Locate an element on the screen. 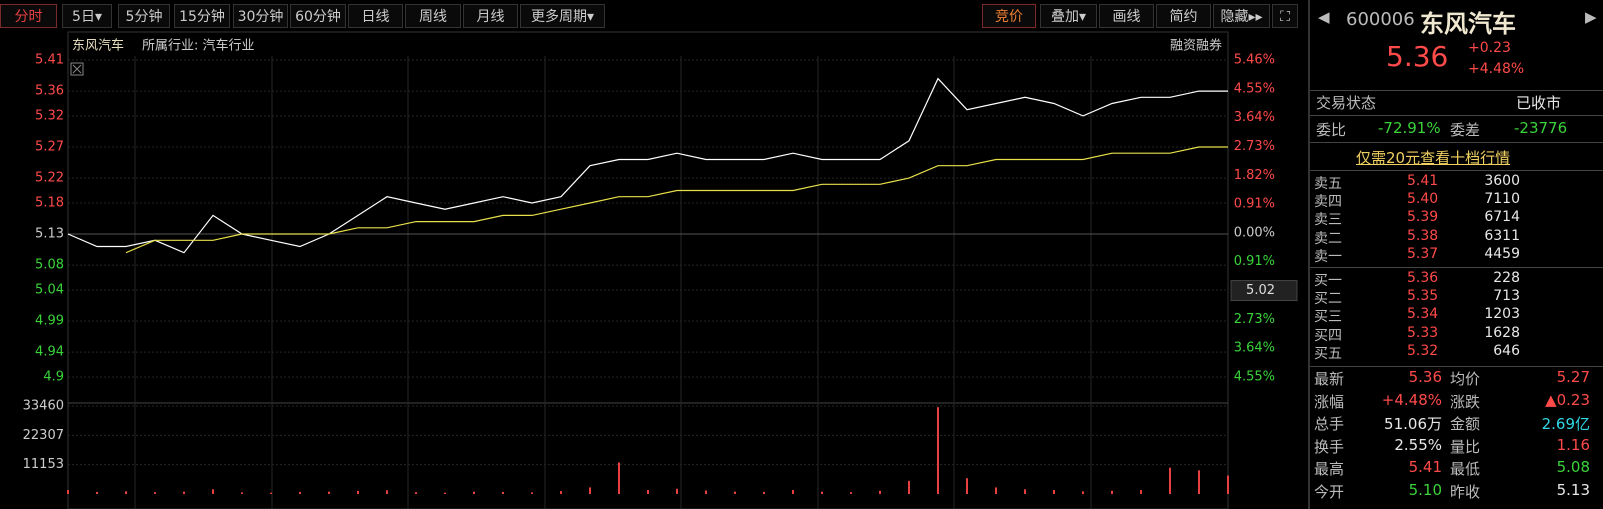  close-box is located at coordinates (77, 69).